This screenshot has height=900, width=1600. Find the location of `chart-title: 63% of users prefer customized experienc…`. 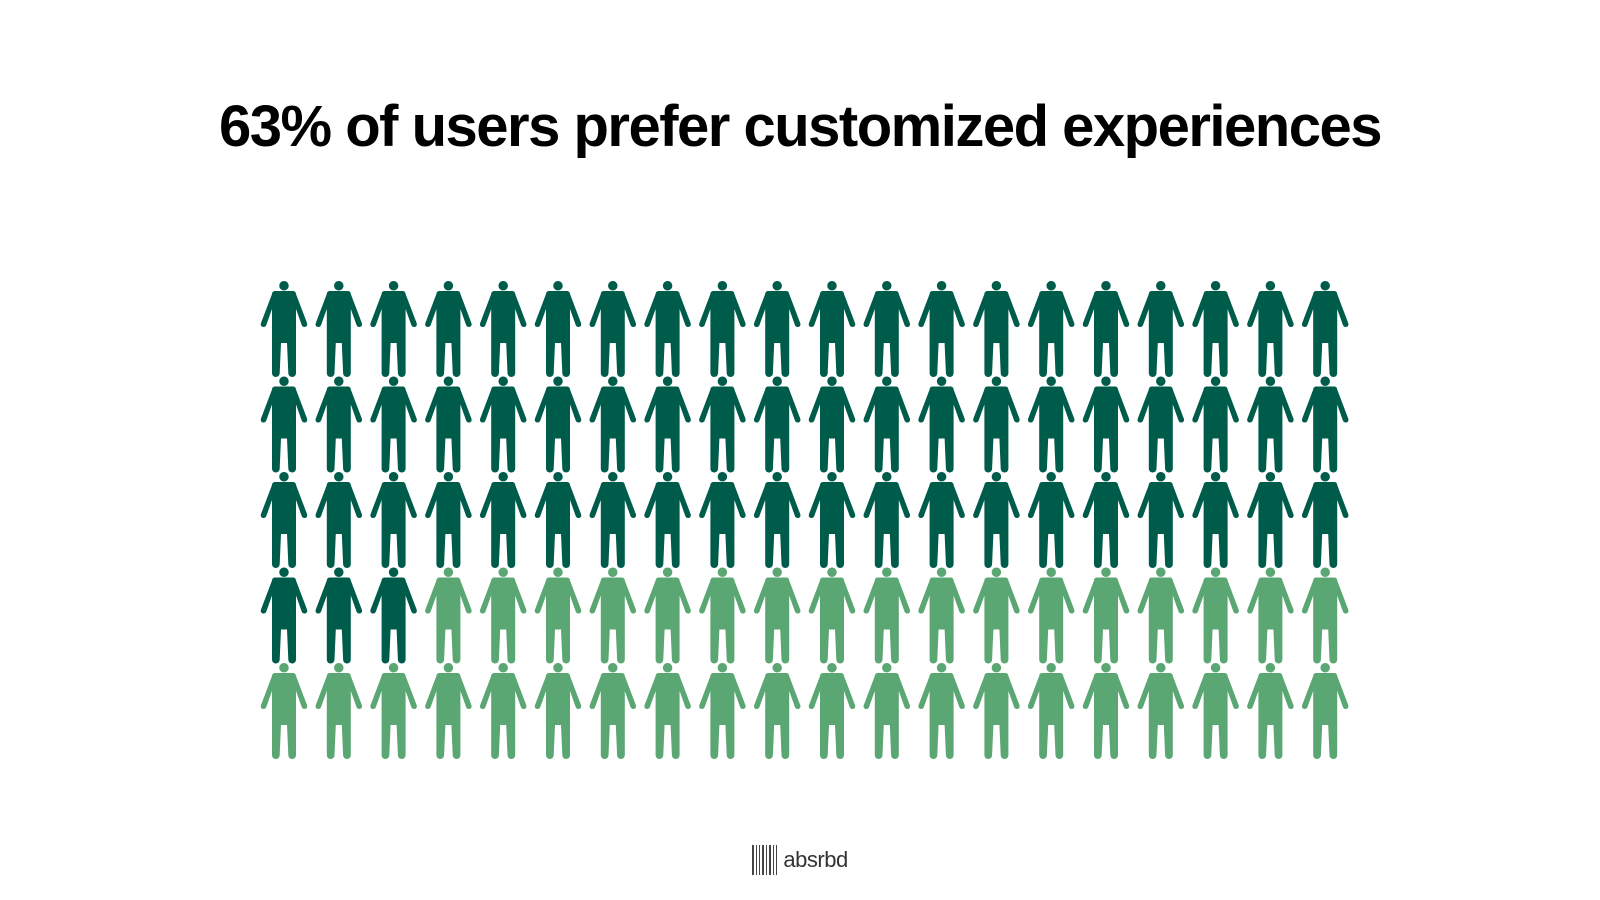

chart-title: 63% of users prefer customized experienc… is located at coordinates (800, 126).